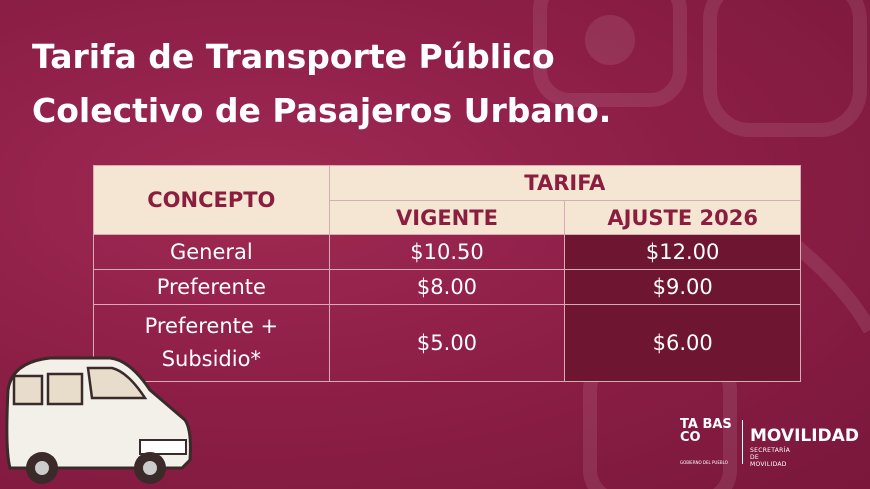 Image resolution: width=870 pixels, height=489 pixels. I want to click on column-header: CONCEPTO, so click(211, 200).